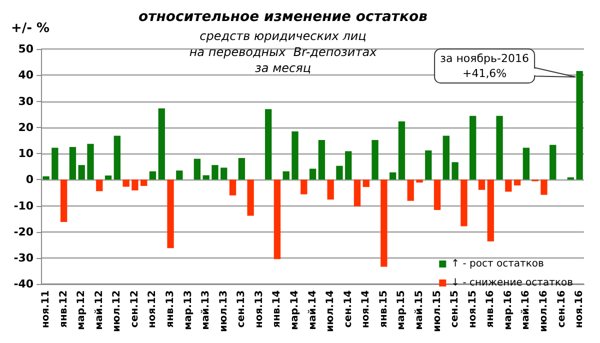  What do you see at coordinates (224, 311) in the screenshot?
I see `x-tick-label: июл.13` at bounding box center [224, 311].